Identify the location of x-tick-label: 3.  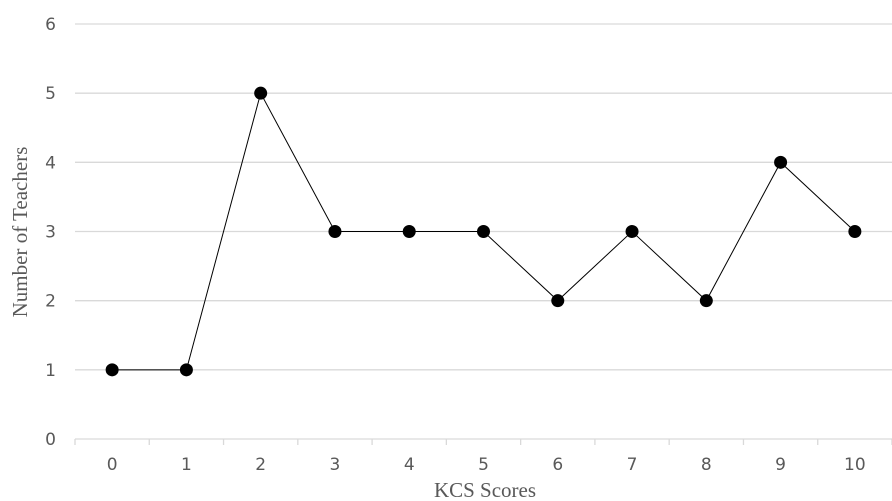
(335, 465).